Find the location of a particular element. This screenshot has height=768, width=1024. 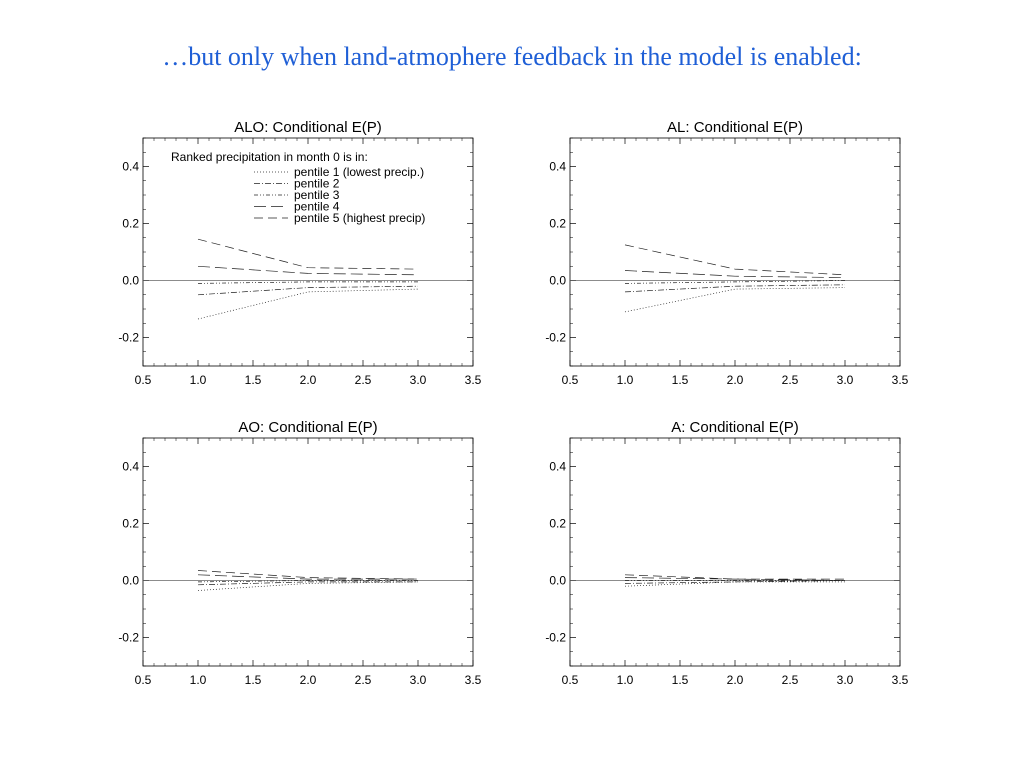

legend-entry: pentile 4 is located at coordinates (317, 207).